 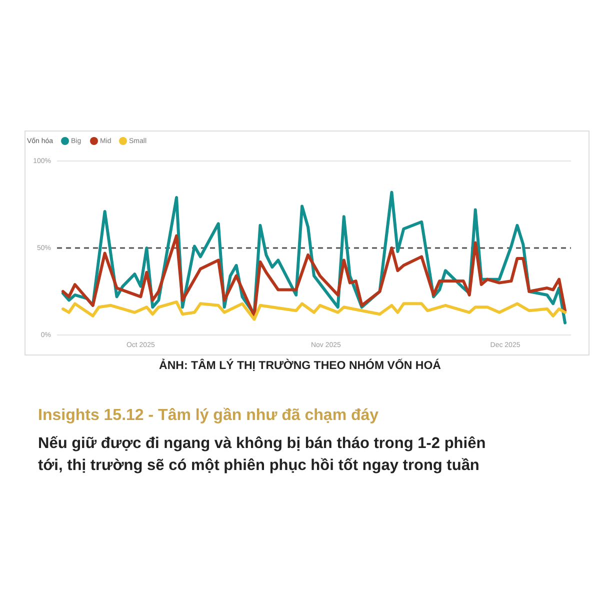 I want to click on text: Nếu giữ được đi ngang và không bị bán tháo trong 1-2 phiên tới, thị trường sẽ có một phiên phục hồi tốt ngay trong tuần, so click(x=262, y=454).